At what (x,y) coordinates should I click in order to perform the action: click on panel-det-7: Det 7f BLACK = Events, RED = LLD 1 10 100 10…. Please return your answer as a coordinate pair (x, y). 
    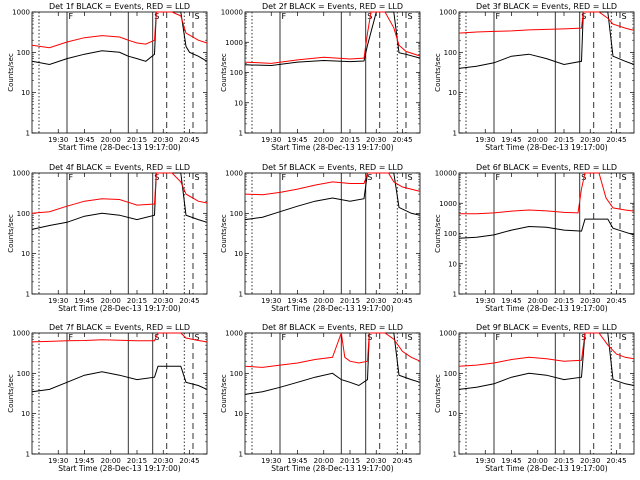
    Looking at the image, I should click on (107, 398).